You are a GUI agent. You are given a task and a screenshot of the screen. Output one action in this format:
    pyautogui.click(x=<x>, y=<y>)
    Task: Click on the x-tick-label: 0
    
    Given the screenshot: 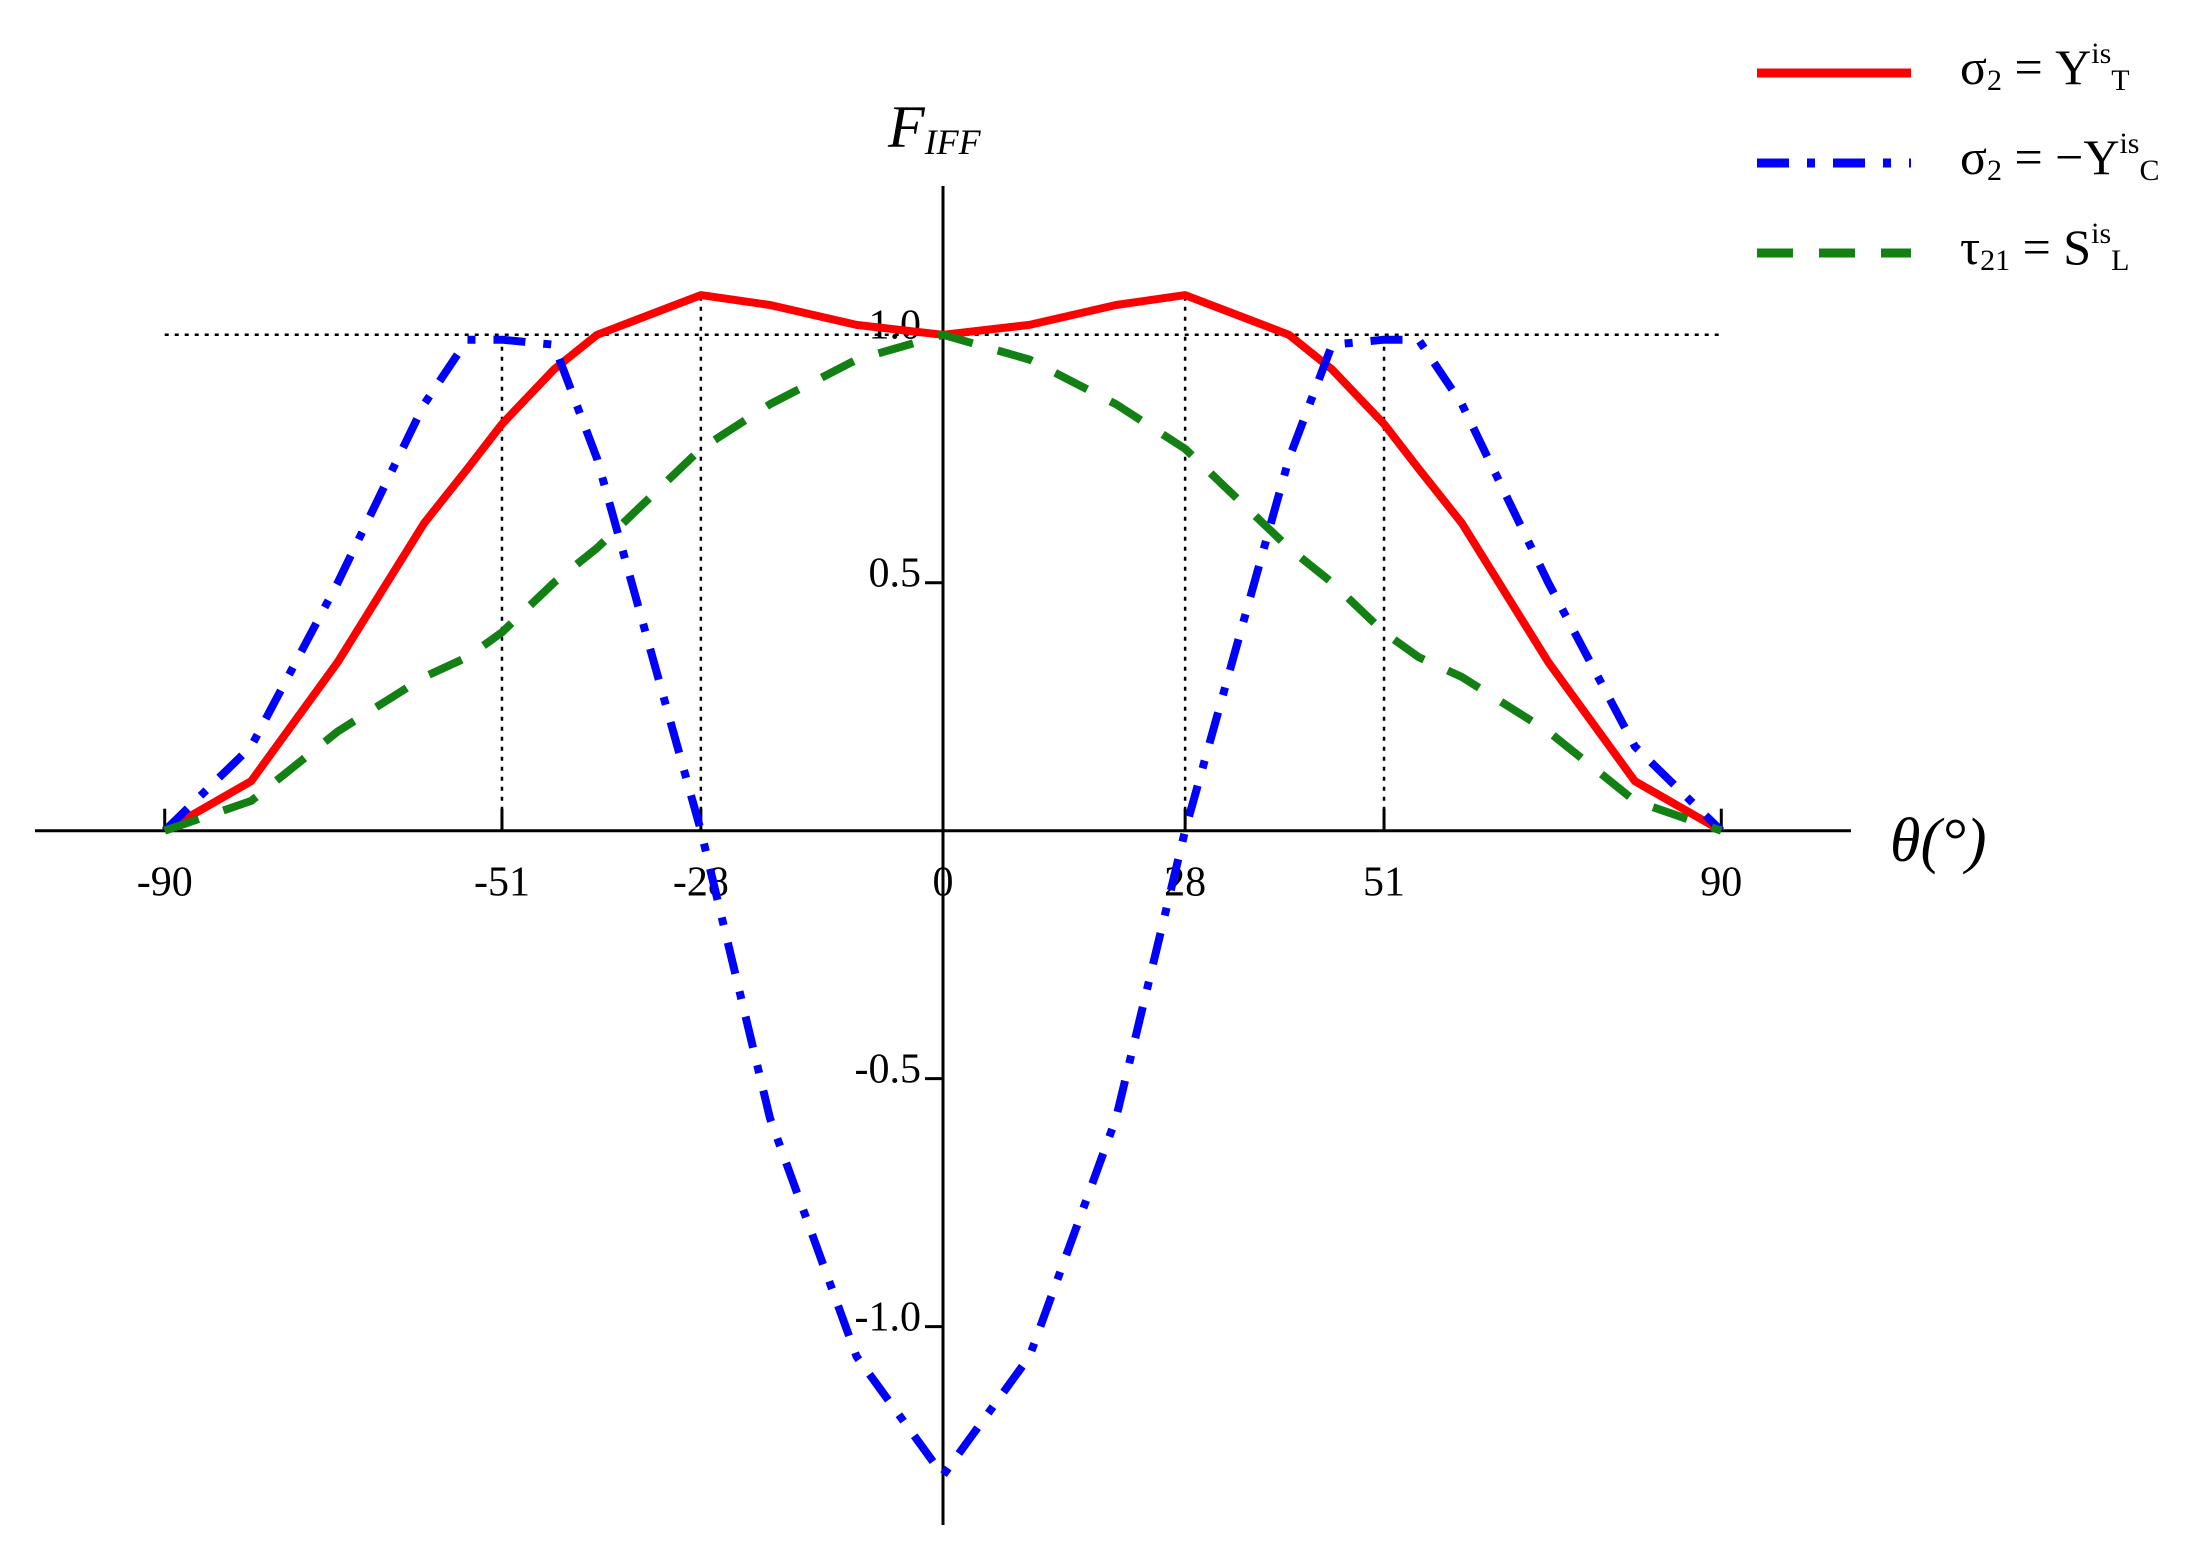 What is the action you would take?
    pyautogui.click(x=943, y=882)
    